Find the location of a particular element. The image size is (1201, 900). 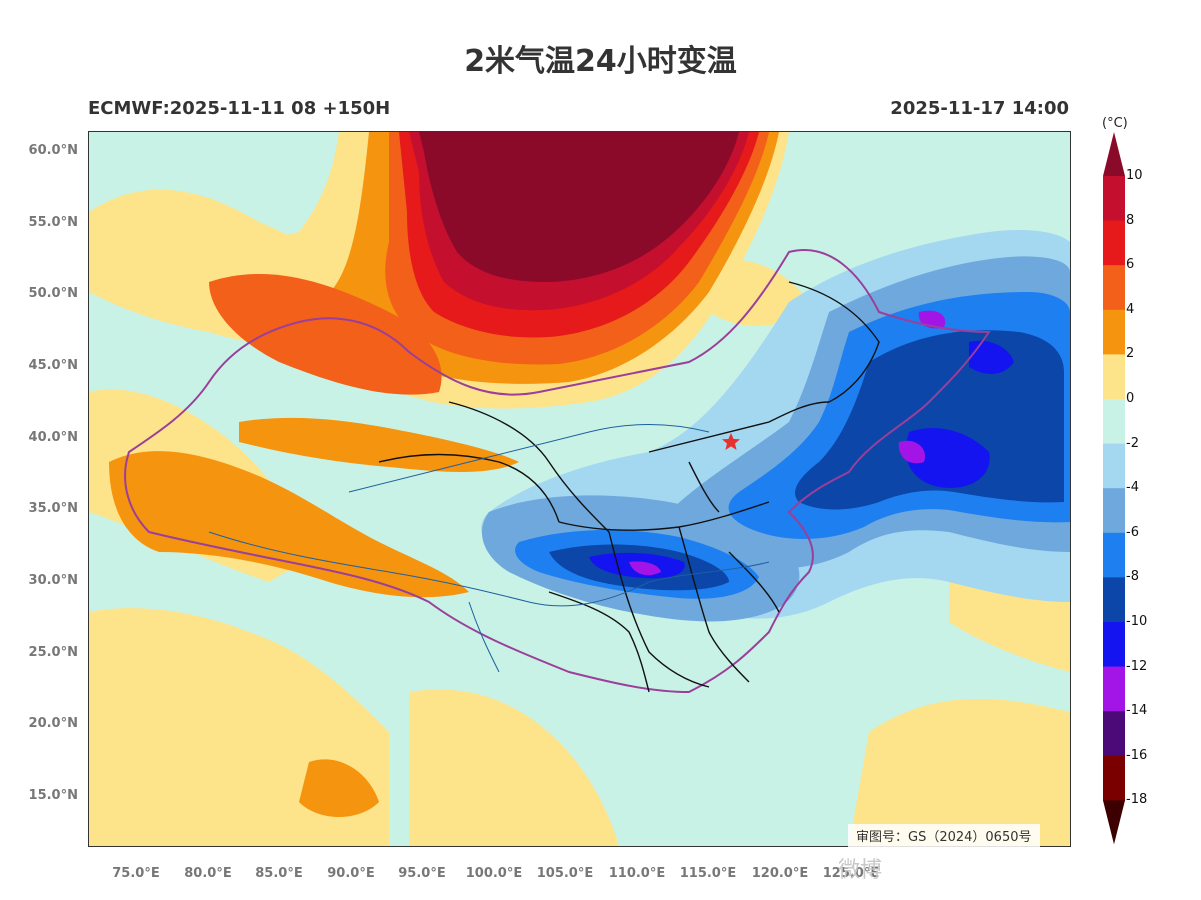

lat-label-55: 55.0°N is located at coordinates (53, 222).